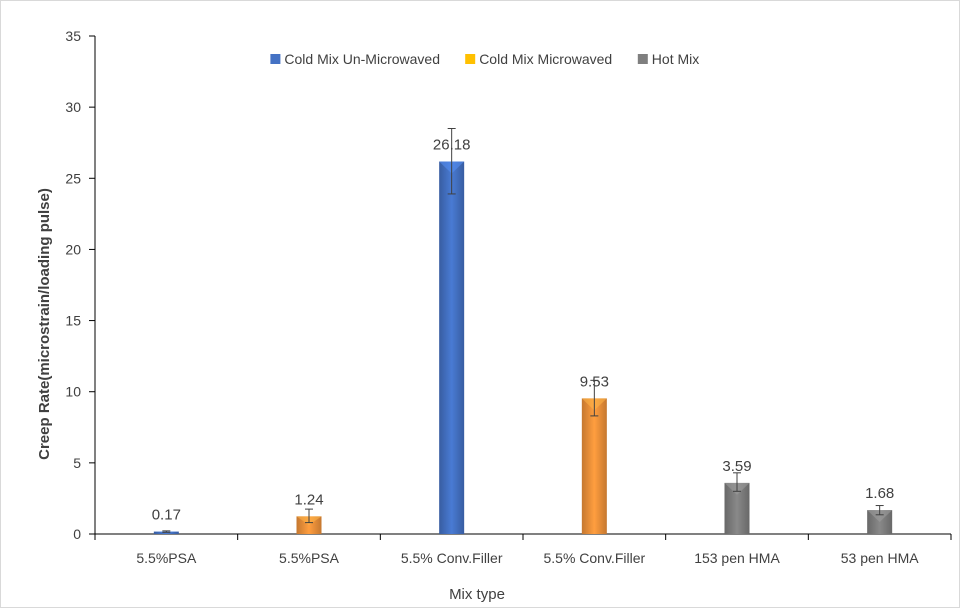  I want to click on y-tick-label: 0, so click(77, 534).